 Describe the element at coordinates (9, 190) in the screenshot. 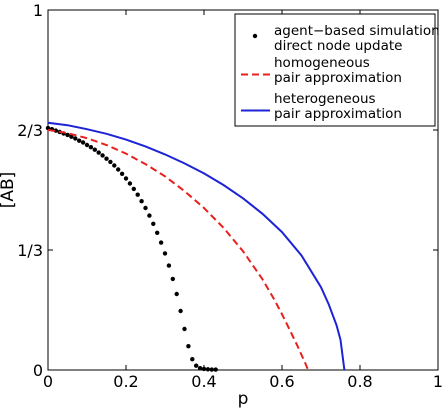

I see `y-axis-label: [AB]` at that location.